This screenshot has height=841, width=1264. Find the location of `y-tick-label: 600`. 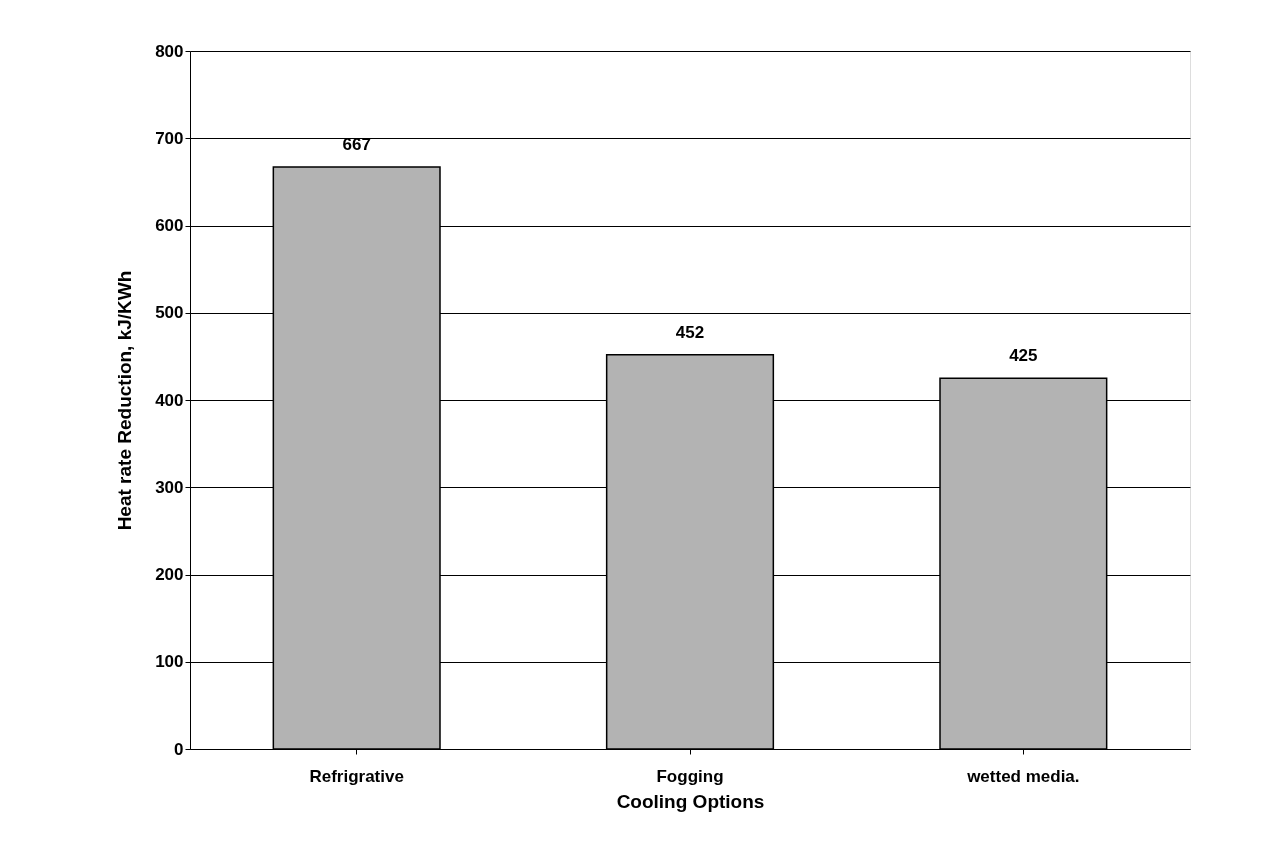

y-tick-label: 600 is located at coordinates (169, 225).